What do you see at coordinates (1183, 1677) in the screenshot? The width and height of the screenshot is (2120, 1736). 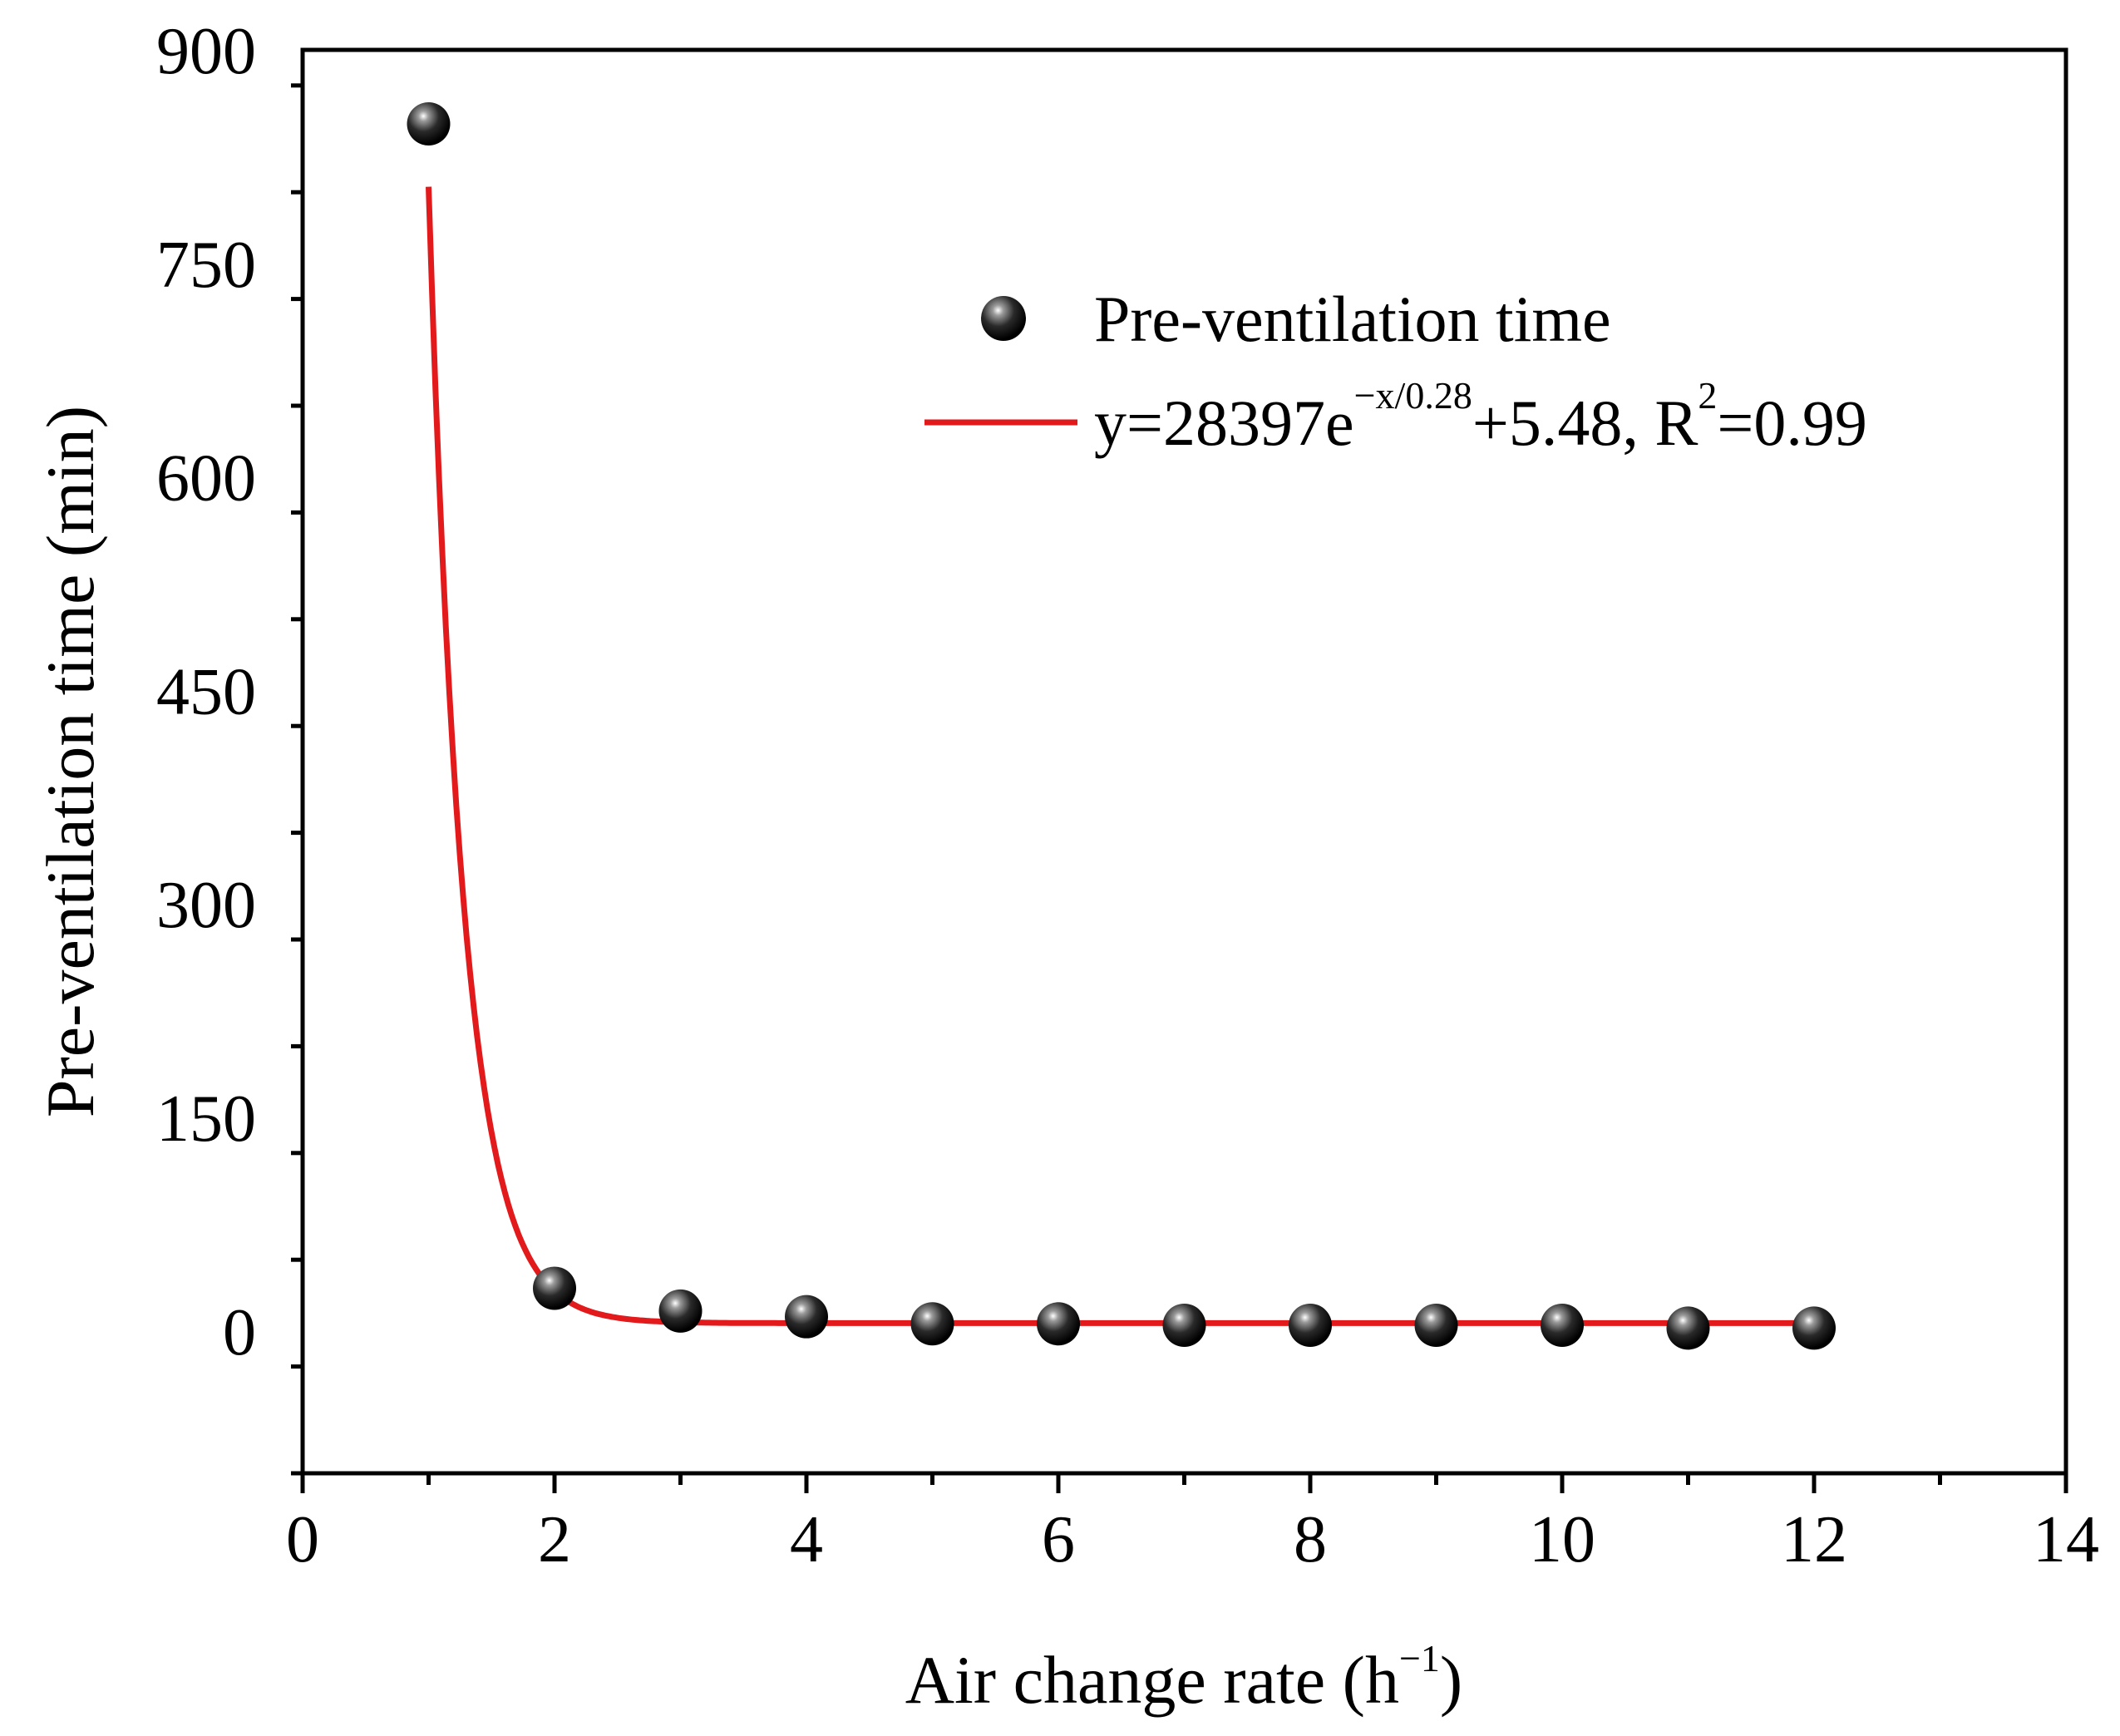 I see `x-axis-title: Air change rate (h−1)` at bounding box center [1183, 1677].